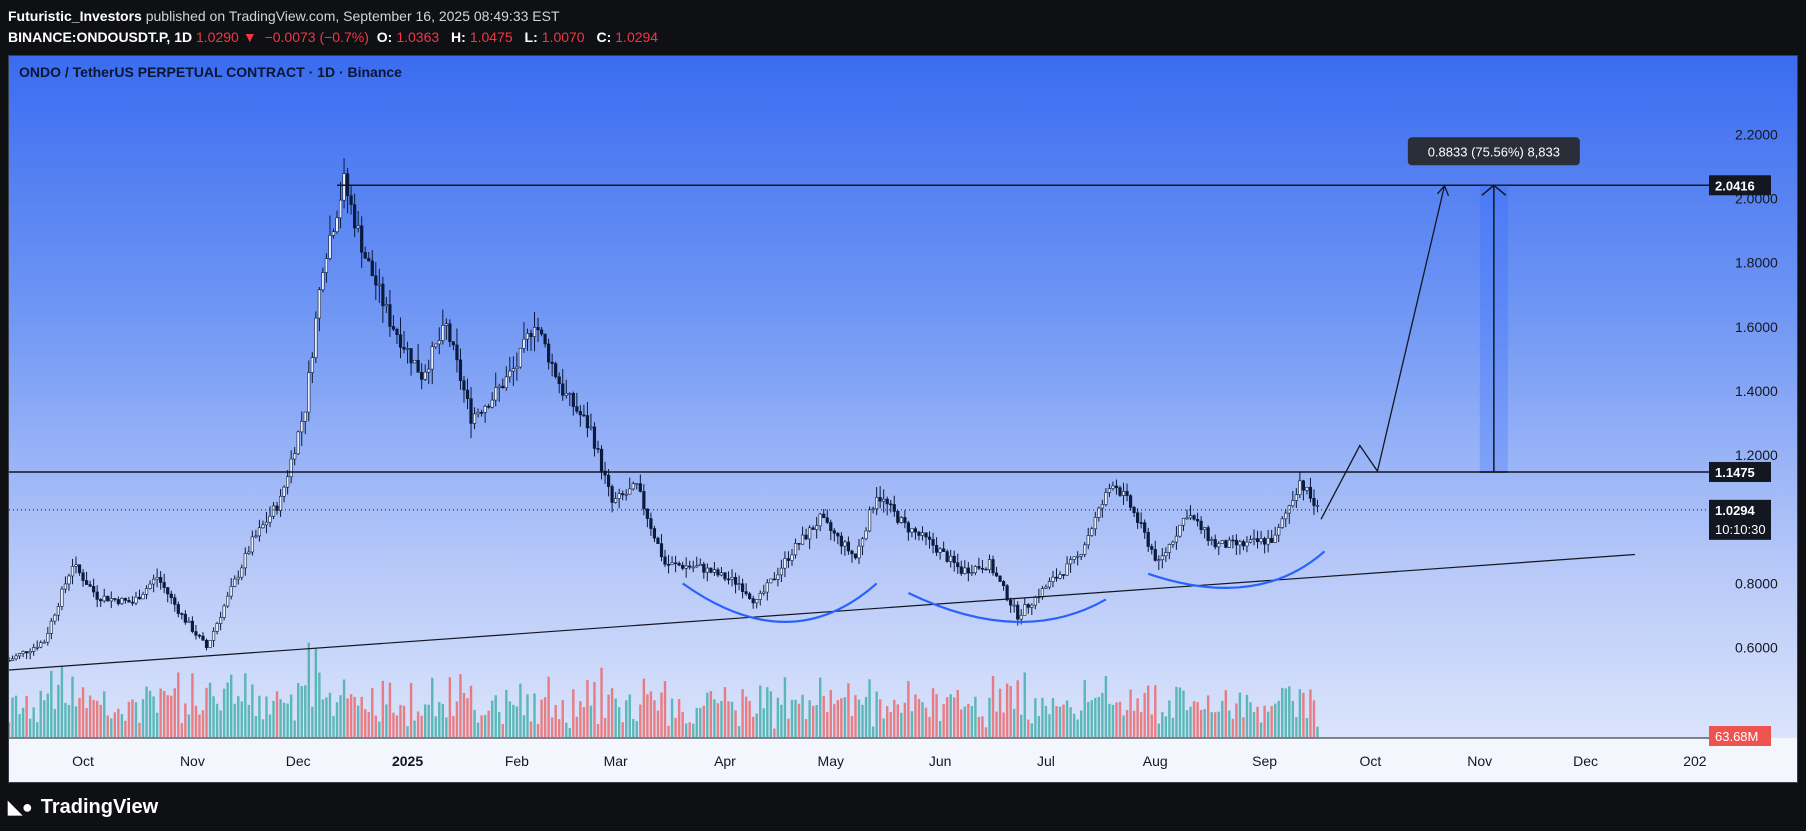  Describe the element at coordinates (100, 37) in the screenshot. I see `symbol-label: BINANCE:ONDOUSDT.P, 1D` at that location.